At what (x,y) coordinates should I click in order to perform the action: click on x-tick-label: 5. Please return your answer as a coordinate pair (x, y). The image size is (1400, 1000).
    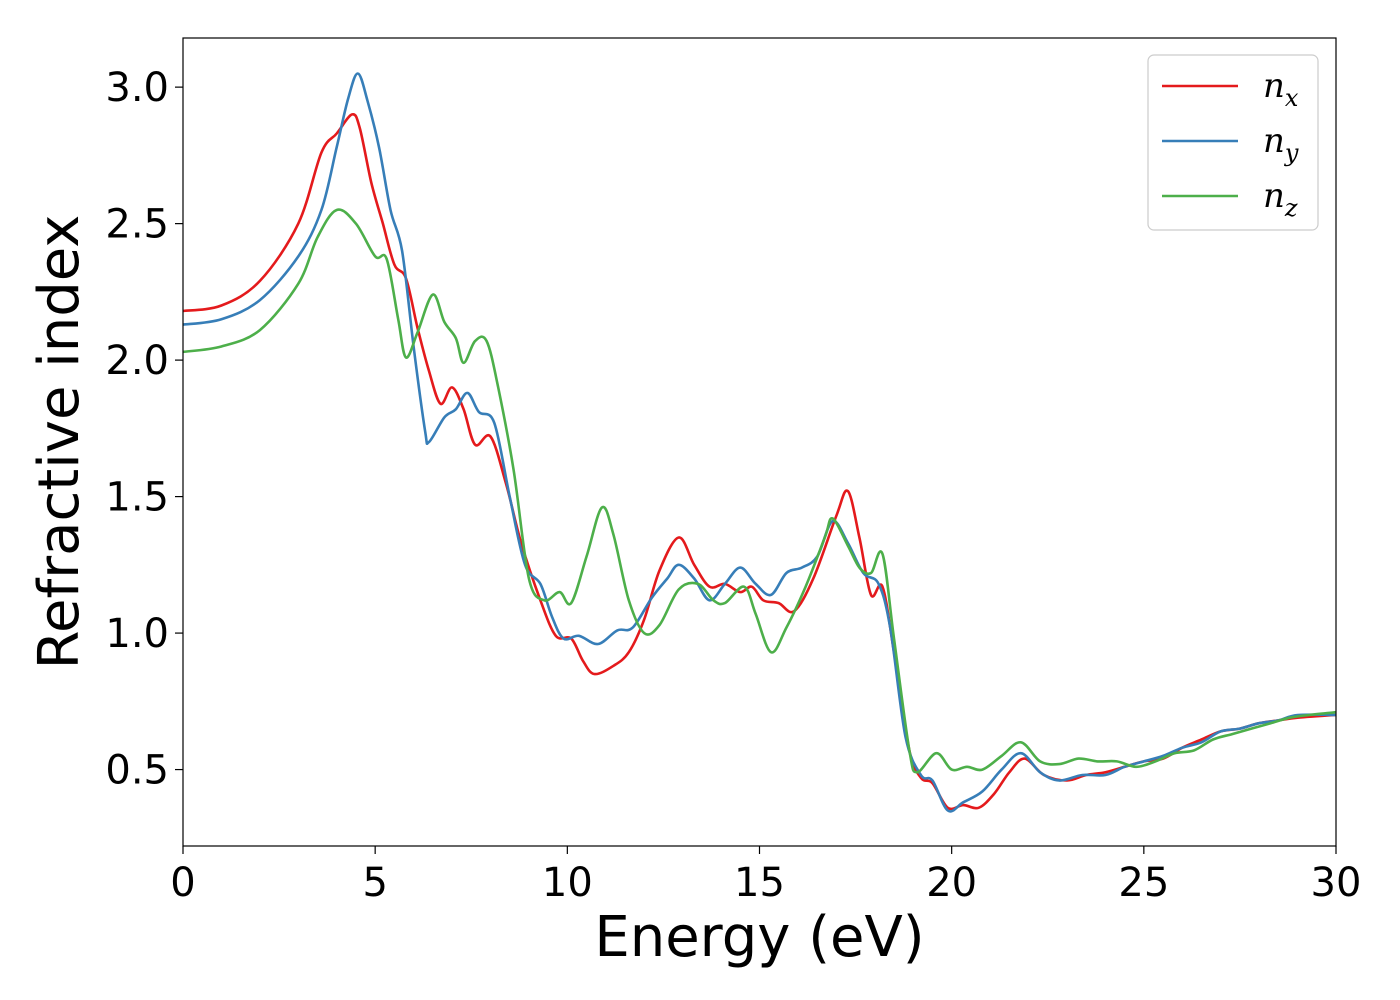
    Looking at the image, I should click on (374, 883).